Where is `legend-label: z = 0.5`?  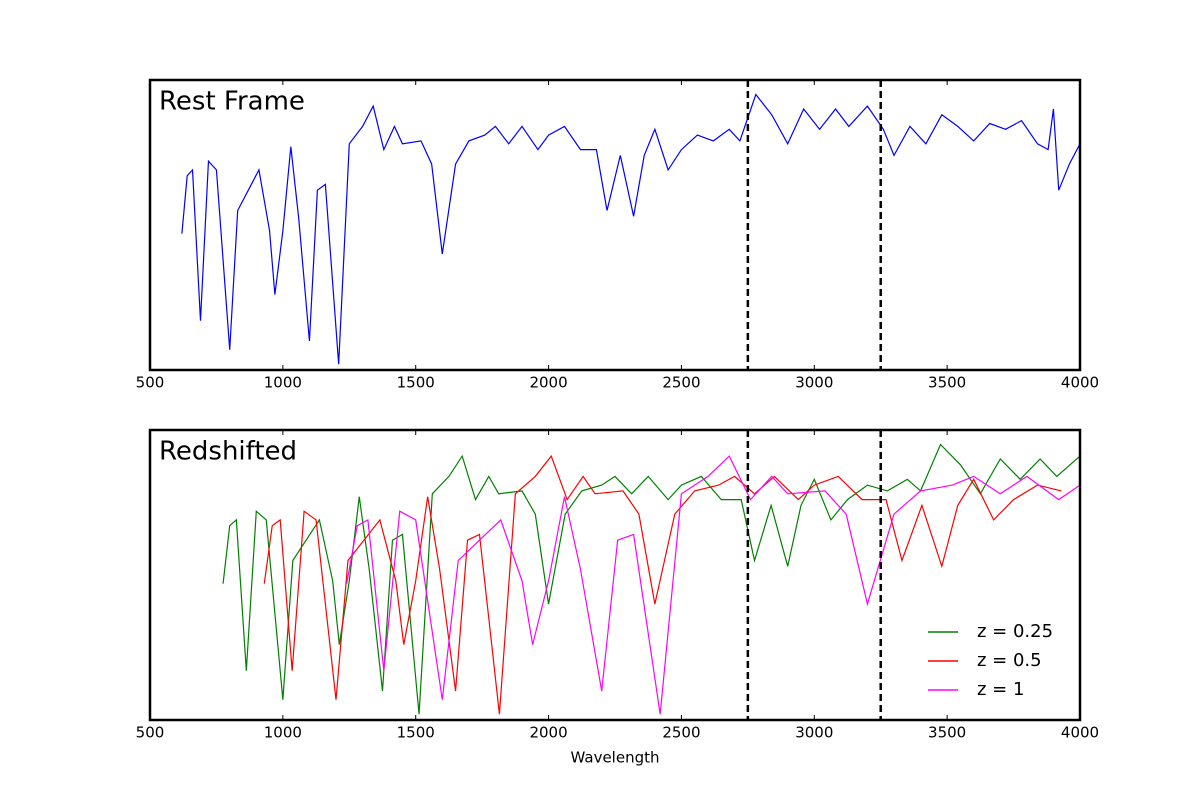
legend-label: z = 0.5 is located at coordinates (1009, 660).